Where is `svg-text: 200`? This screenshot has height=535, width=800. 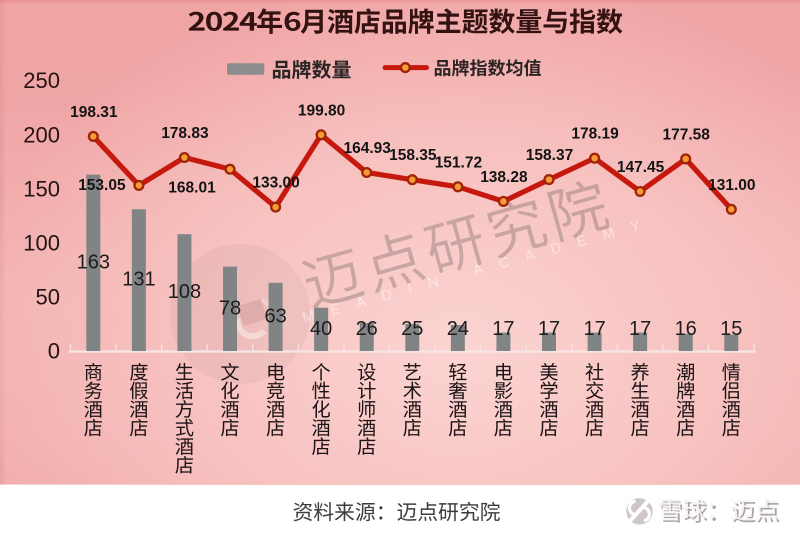
svg-text: 200 is located at coordinates (41, 134).